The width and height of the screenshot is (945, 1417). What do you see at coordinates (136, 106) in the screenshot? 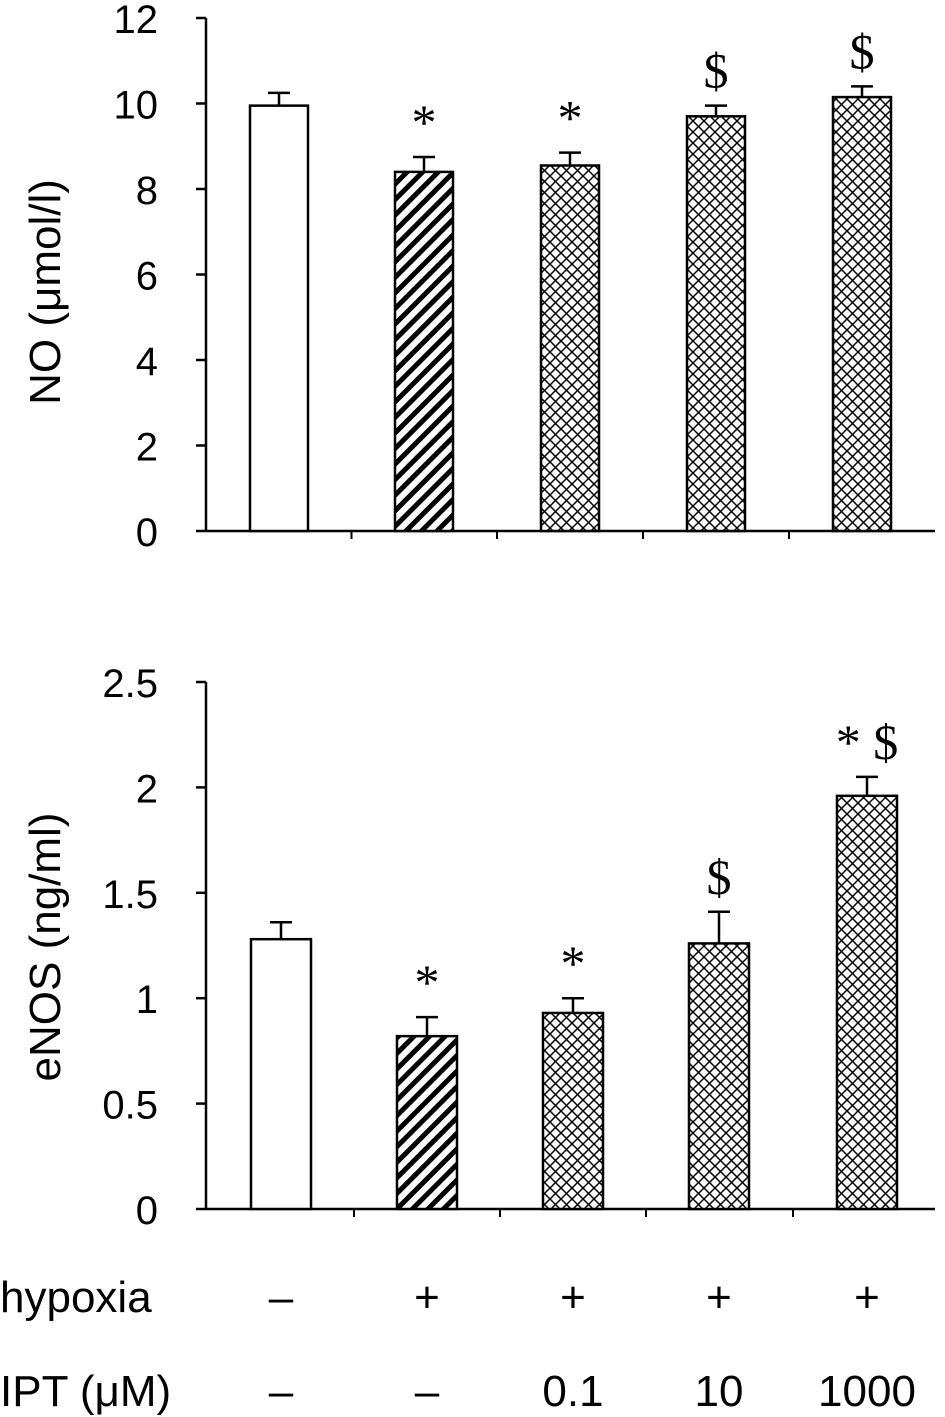
I see `no-y-tick-label: 10` at bounding box center [136, 106].